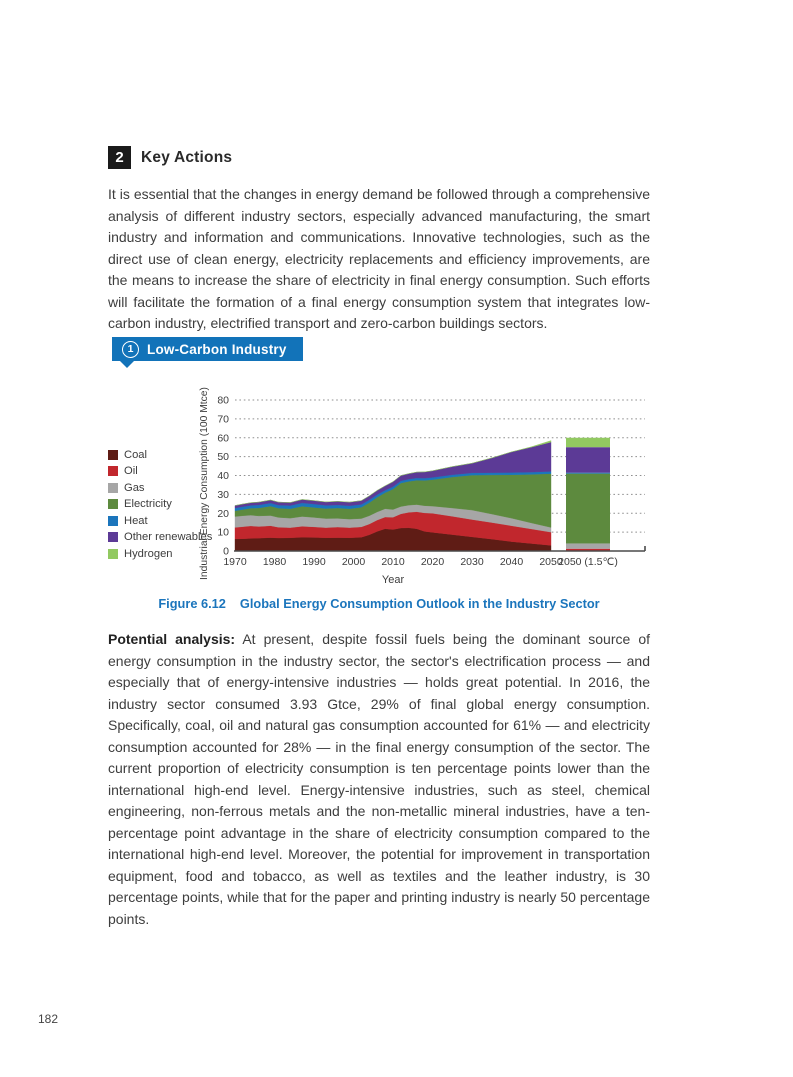 Image resolution: width=793 pixels, height=1077 pixels. Describe the element at coordinates (217, 349) in the screenshot. I see `subsection-title: Low-Carbon Industry` at that location.